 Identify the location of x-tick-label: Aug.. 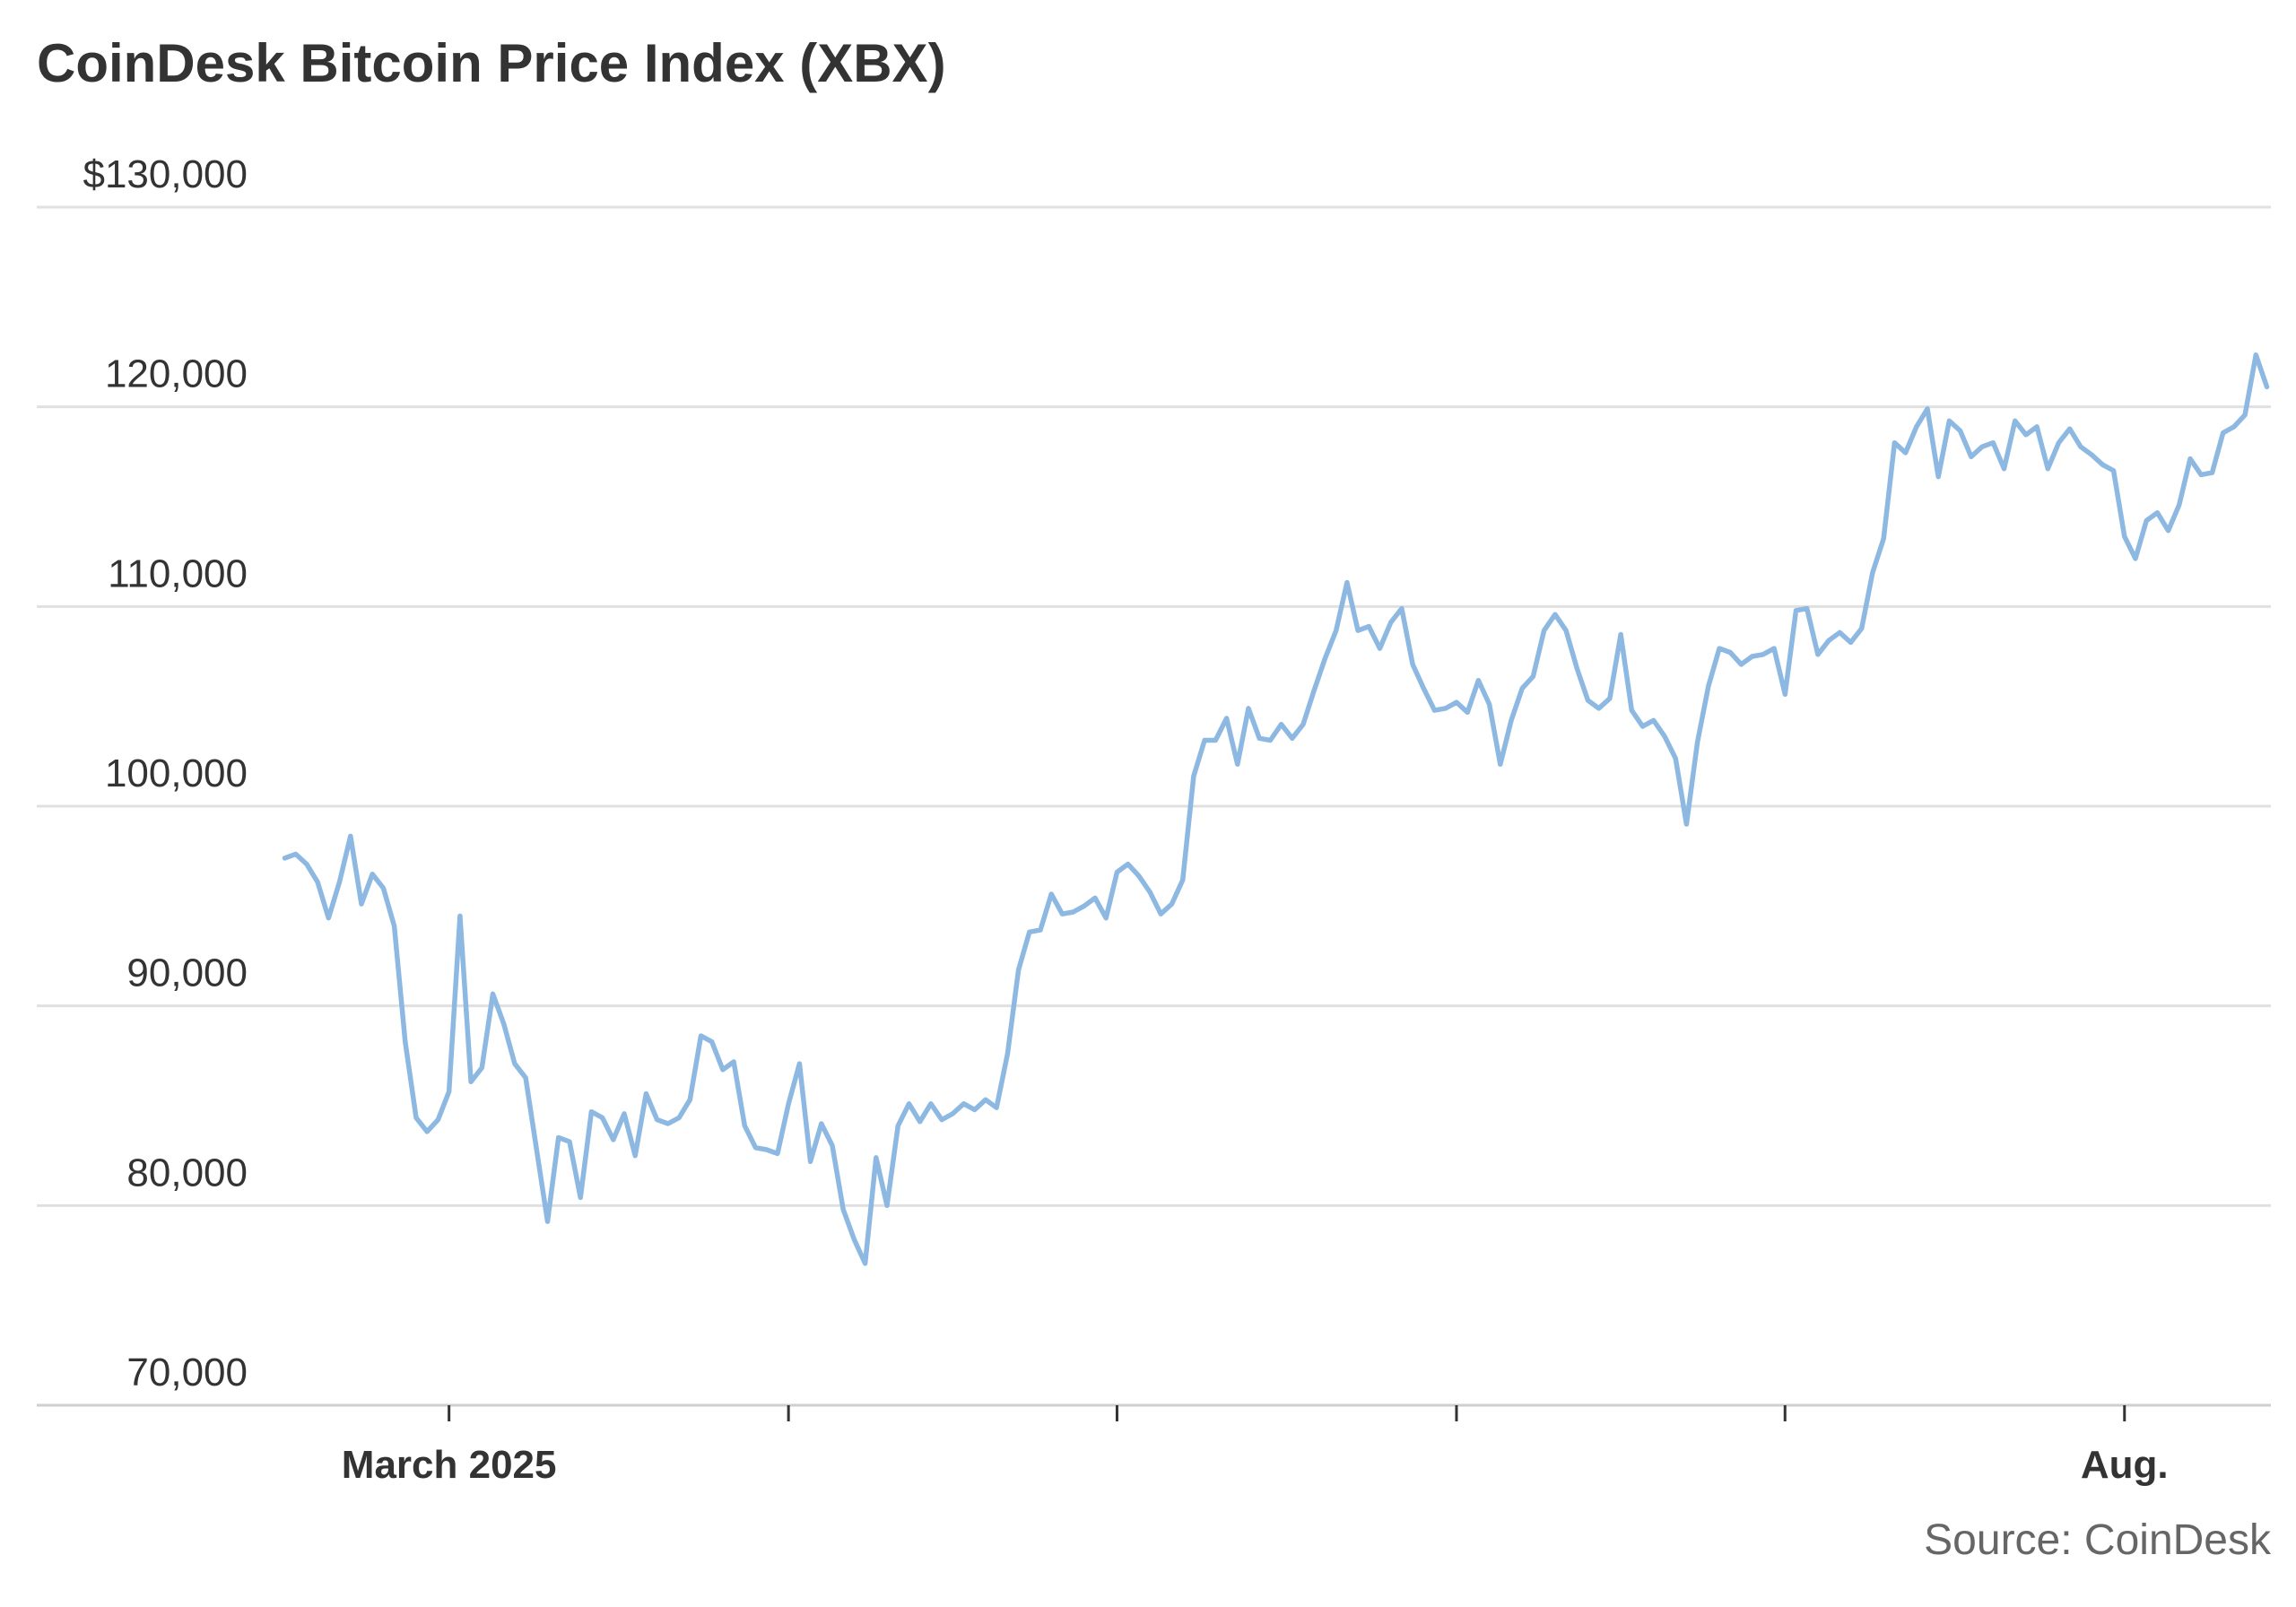
(2125, 1465).